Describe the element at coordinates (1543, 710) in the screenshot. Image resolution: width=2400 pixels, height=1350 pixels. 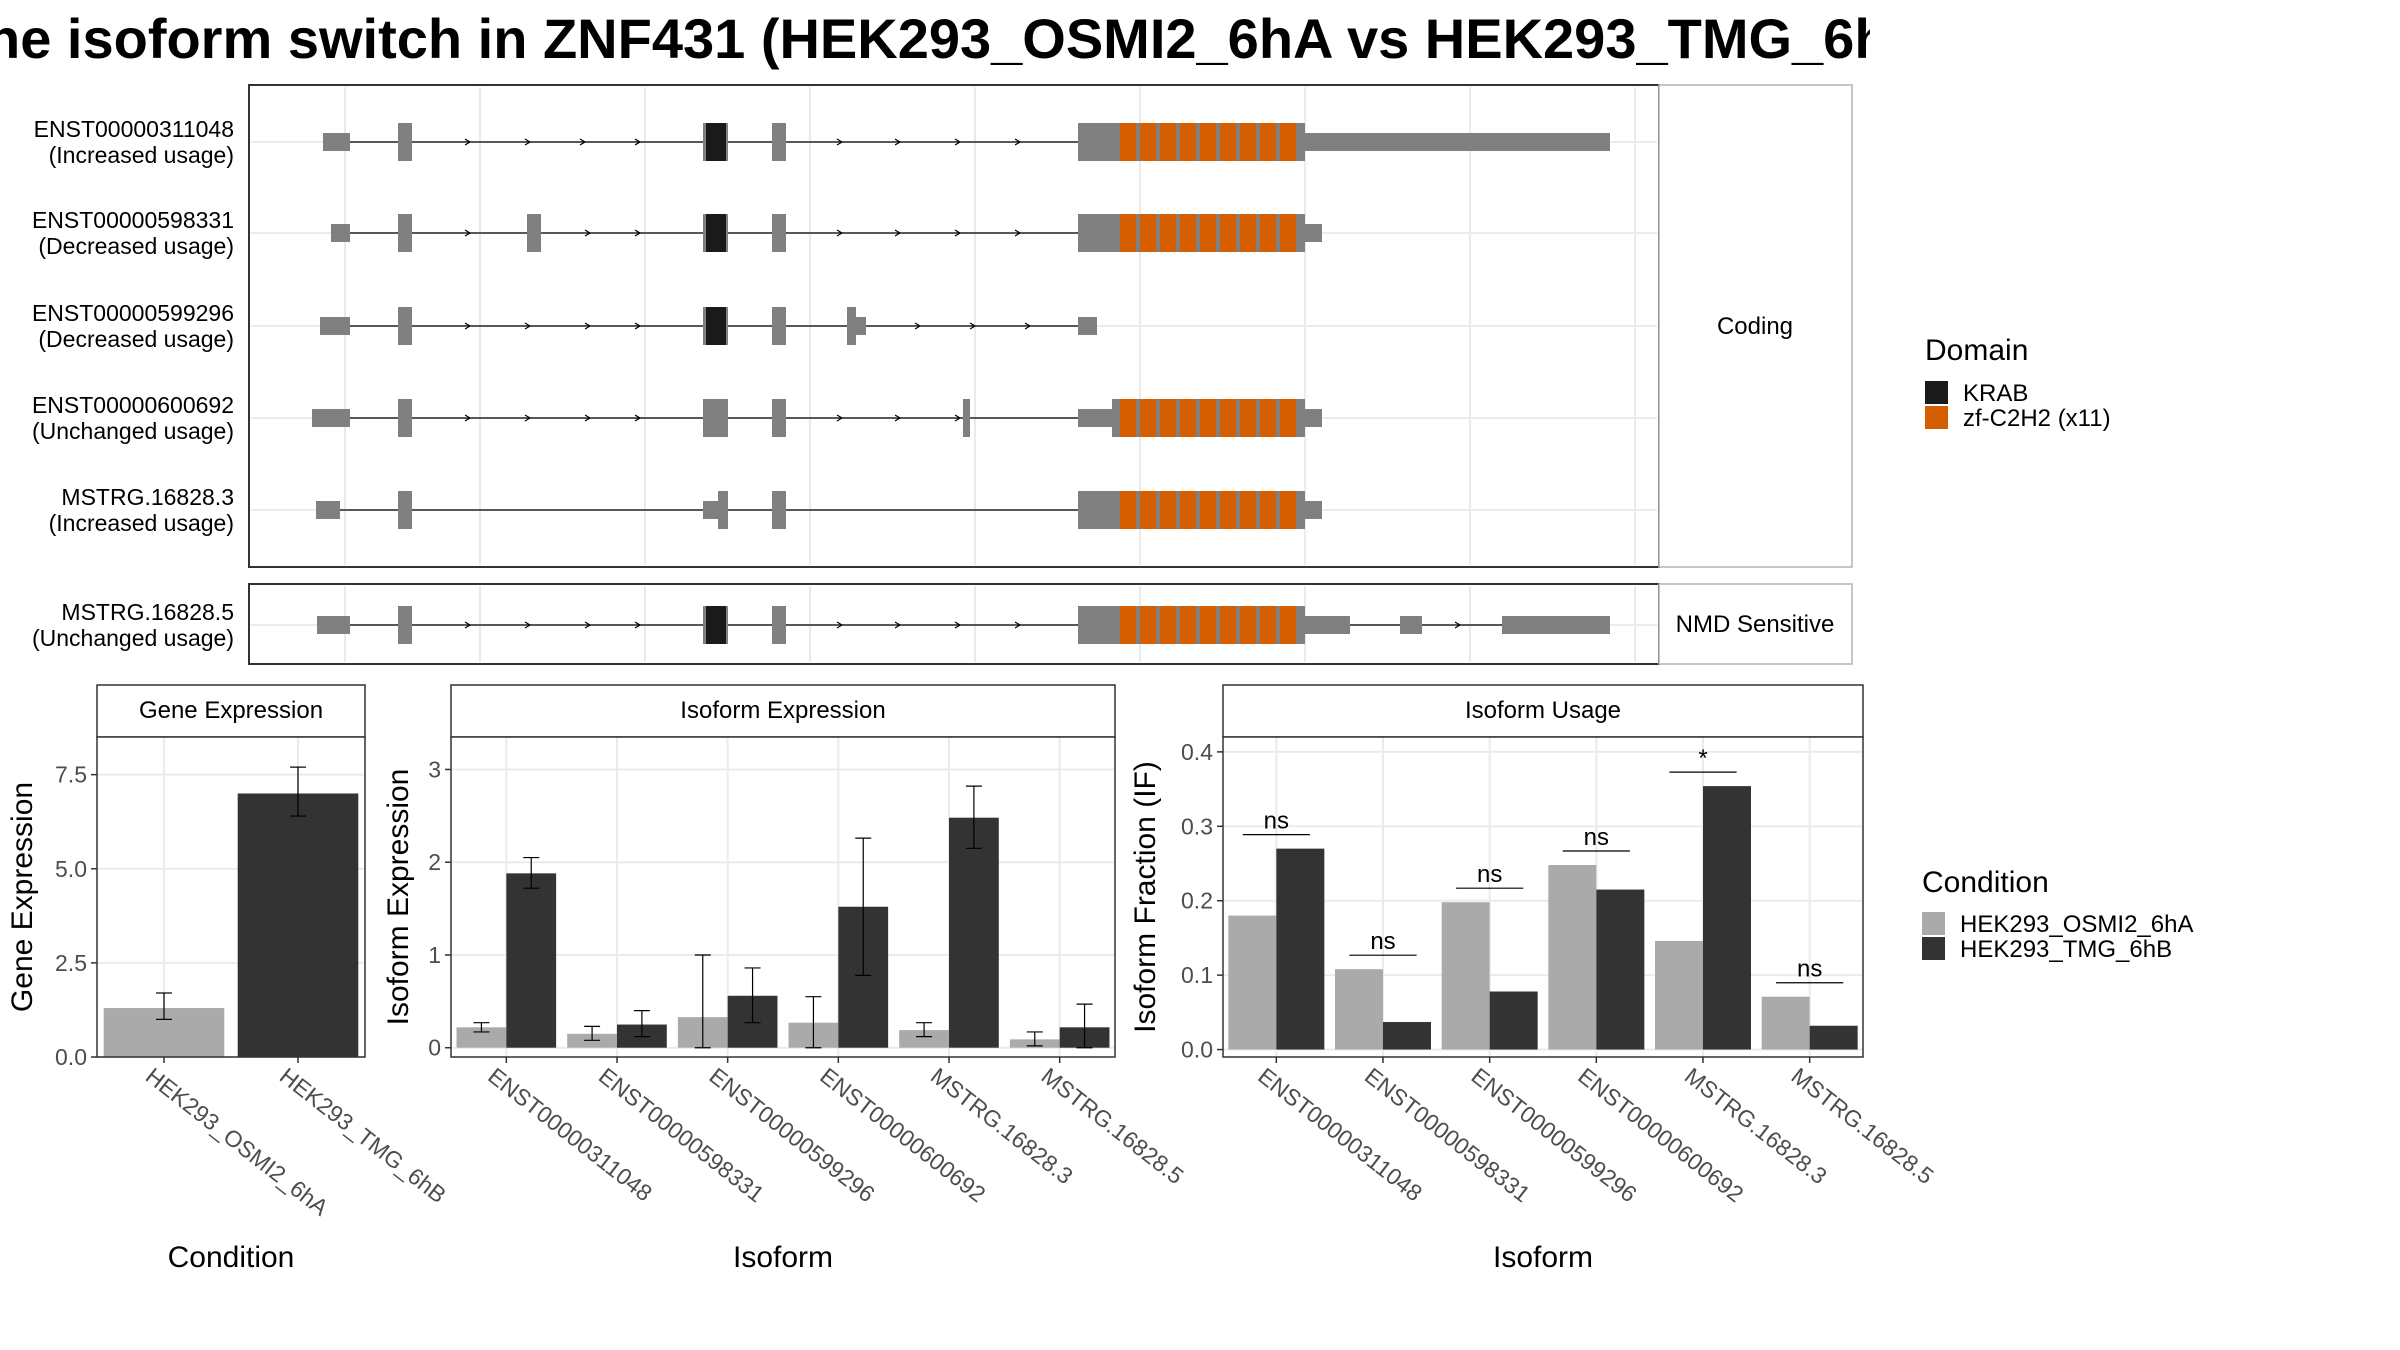
I see `panel-title: Isoform Usage` at that location.